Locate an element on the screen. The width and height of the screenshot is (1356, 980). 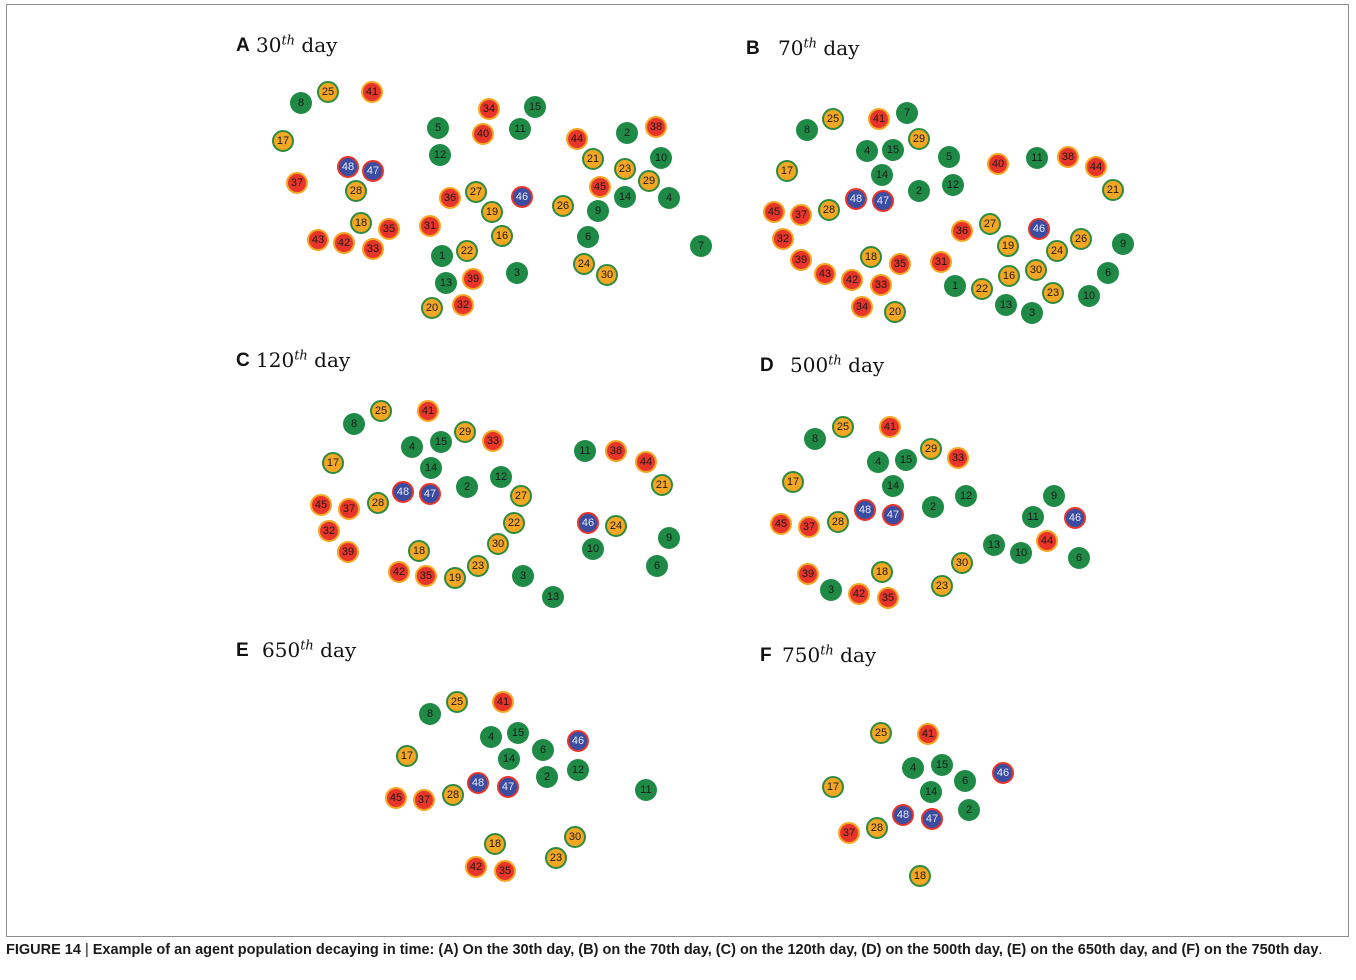
agent-node-2: 2 is located at coordinates (919, 191).